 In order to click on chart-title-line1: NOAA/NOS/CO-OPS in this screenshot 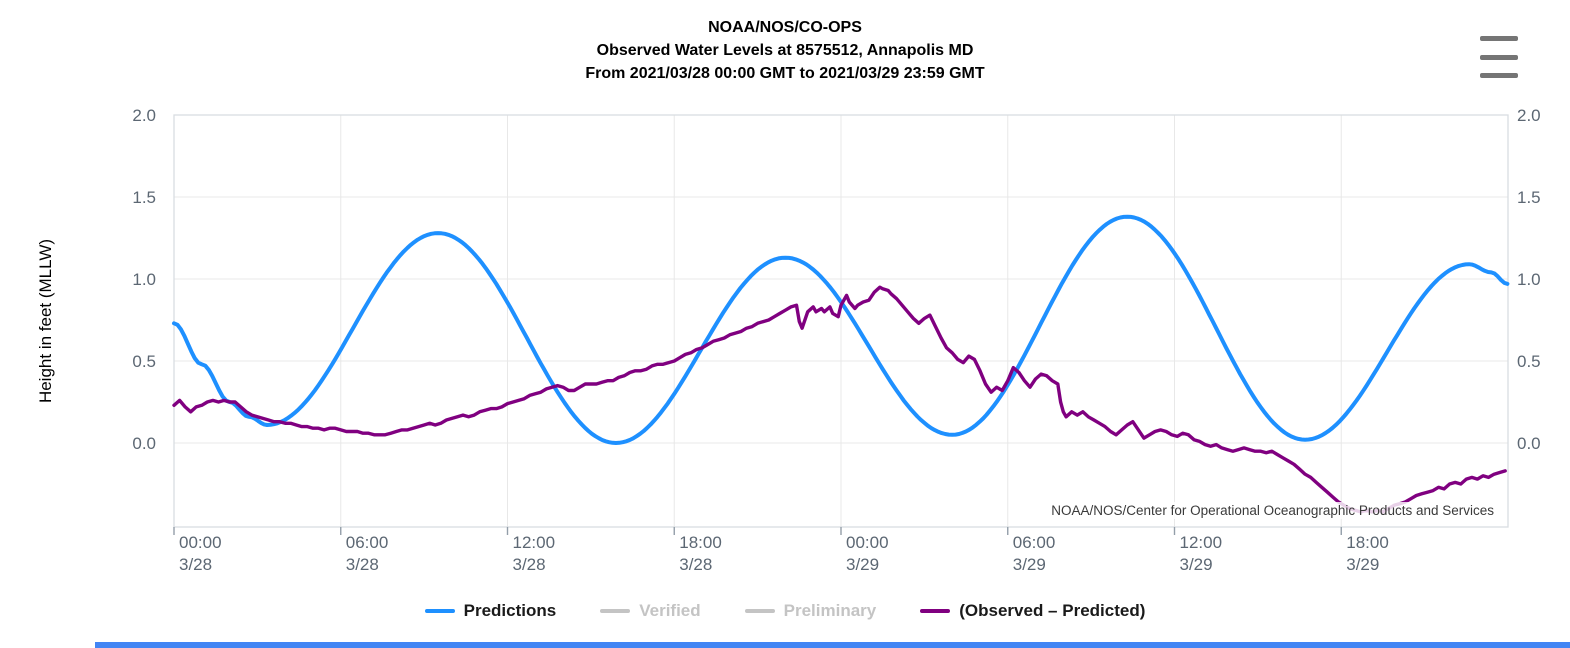, I will do `click(785, 27)`.